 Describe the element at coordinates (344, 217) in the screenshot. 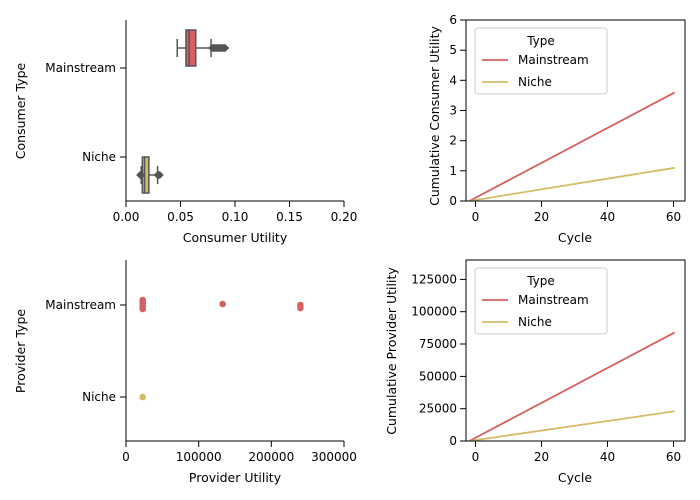

I see `x-tick-label: 0.20` at that location.